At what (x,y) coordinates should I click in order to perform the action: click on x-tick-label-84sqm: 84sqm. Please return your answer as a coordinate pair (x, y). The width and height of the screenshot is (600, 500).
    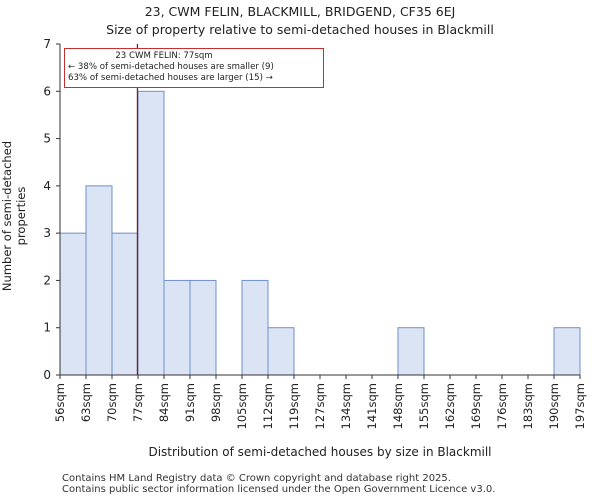
    Looking at the image, I should click on (164, 402).